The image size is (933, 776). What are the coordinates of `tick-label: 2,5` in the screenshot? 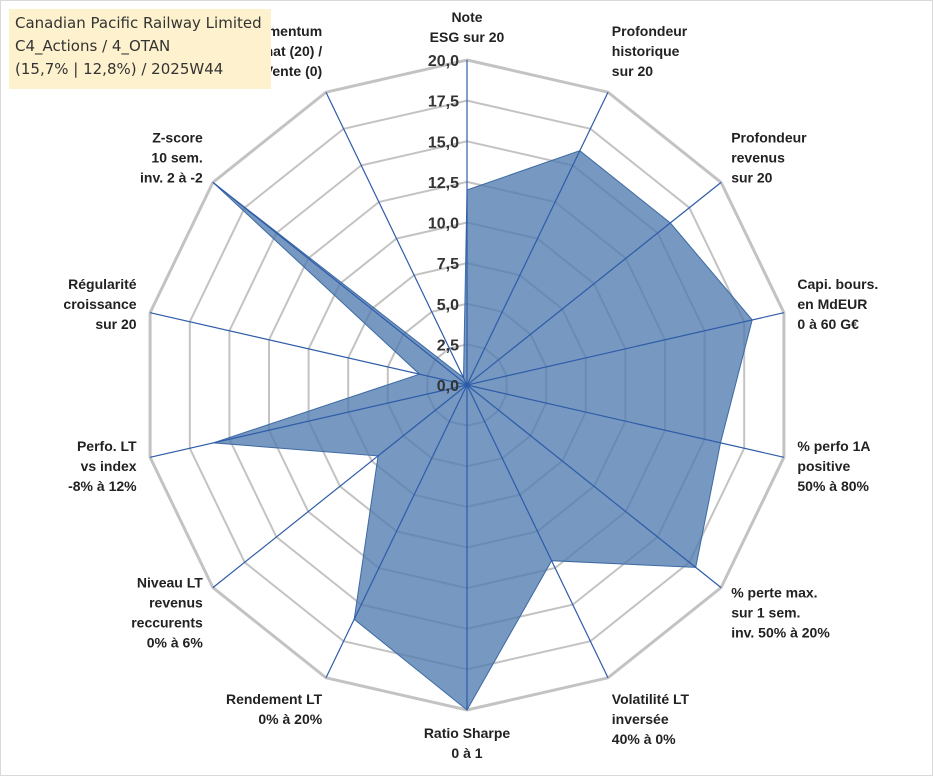 It's located at (448, 345).